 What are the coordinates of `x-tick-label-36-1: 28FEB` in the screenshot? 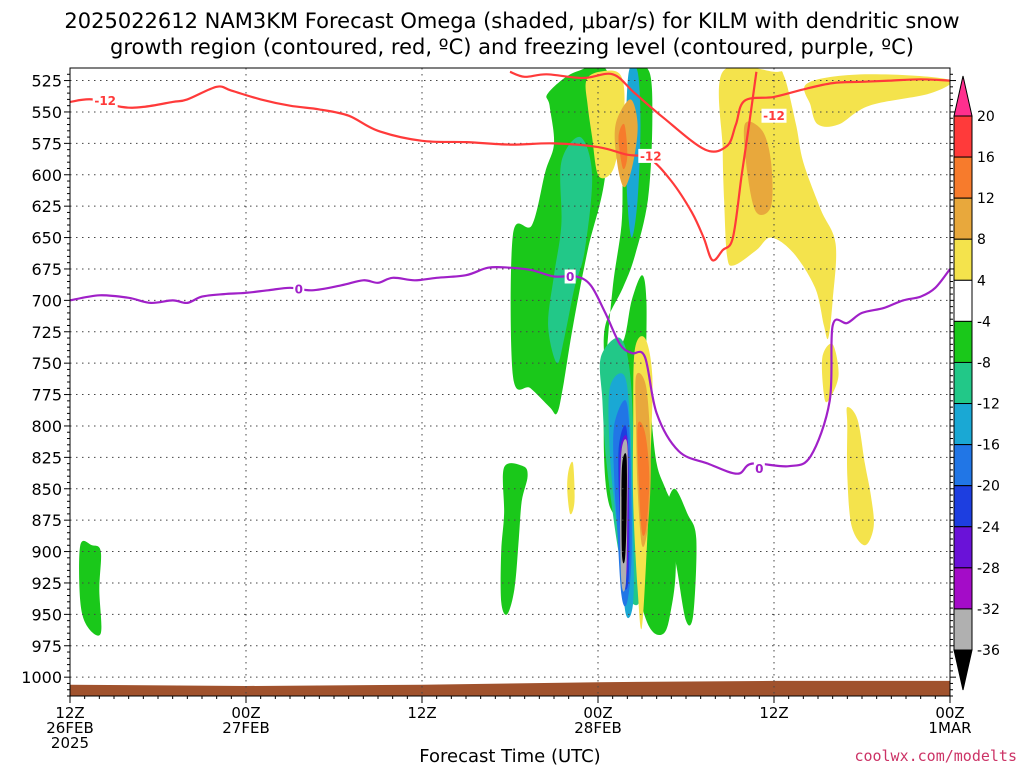 It's located at (597, 728).